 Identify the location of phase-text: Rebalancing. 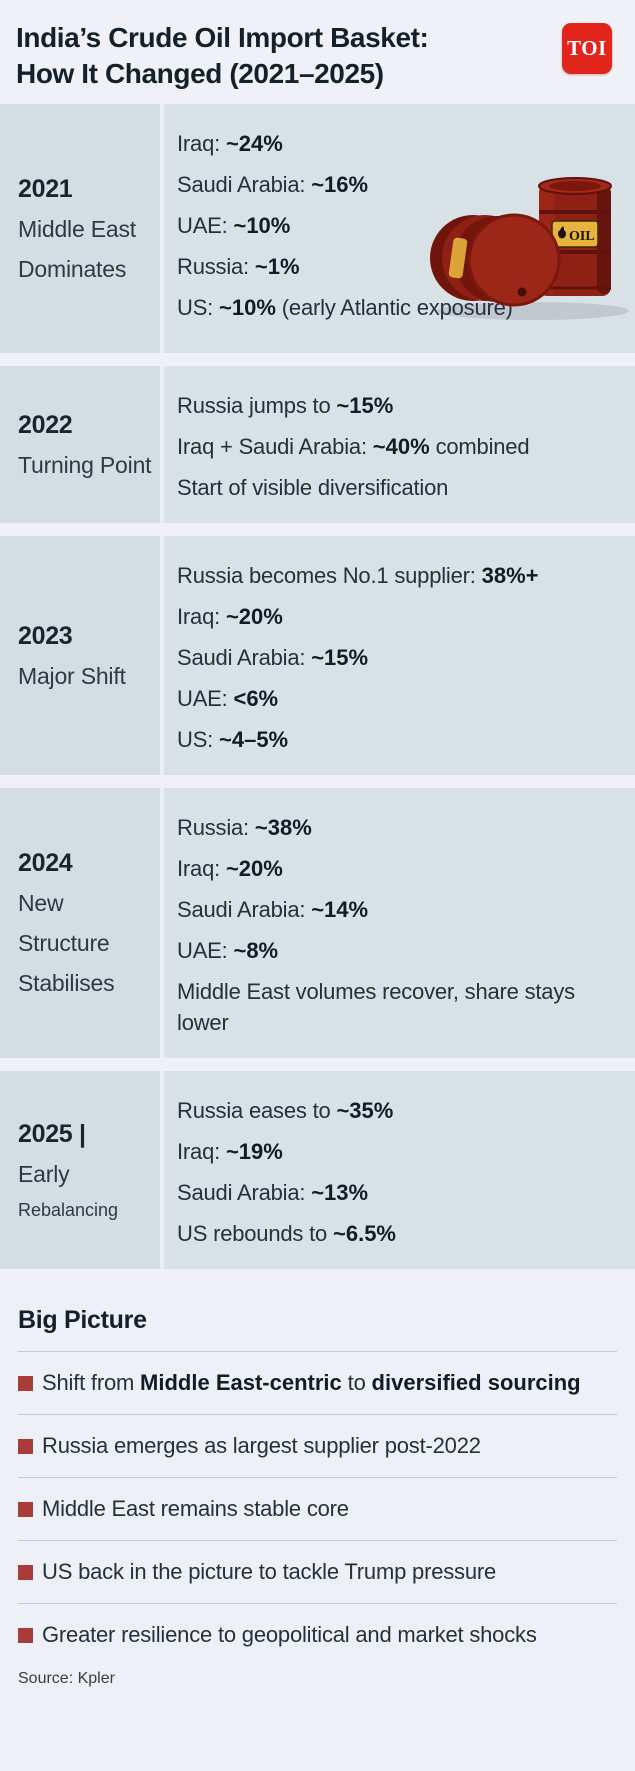
(68, 1209).